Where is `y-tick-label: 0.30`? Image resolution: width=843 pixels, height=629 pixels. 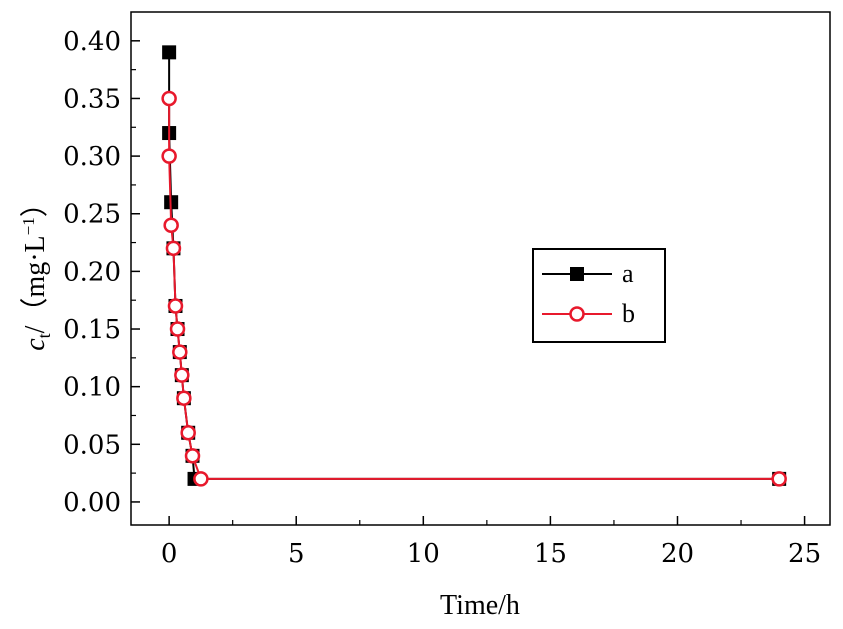
y-tick-label: 0.30 is located at coordinates (92, 157).